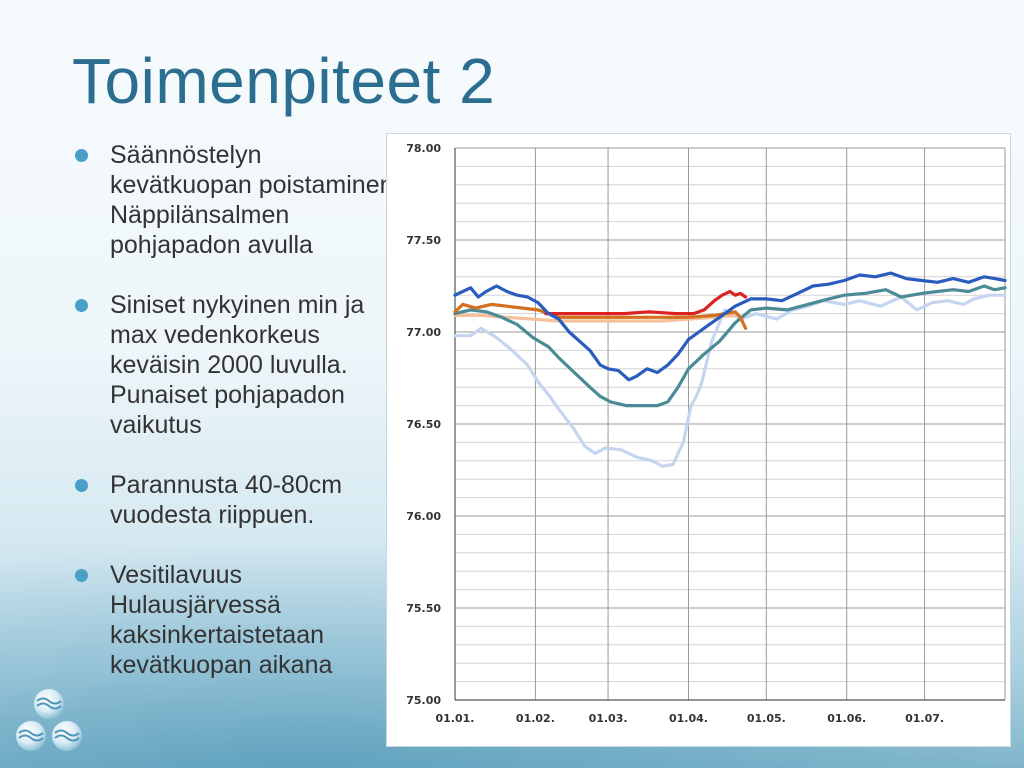 This screenshot has height=768, width=1024. I want to click on slide-title: Toimenpiteet 2, so click(284, 81).